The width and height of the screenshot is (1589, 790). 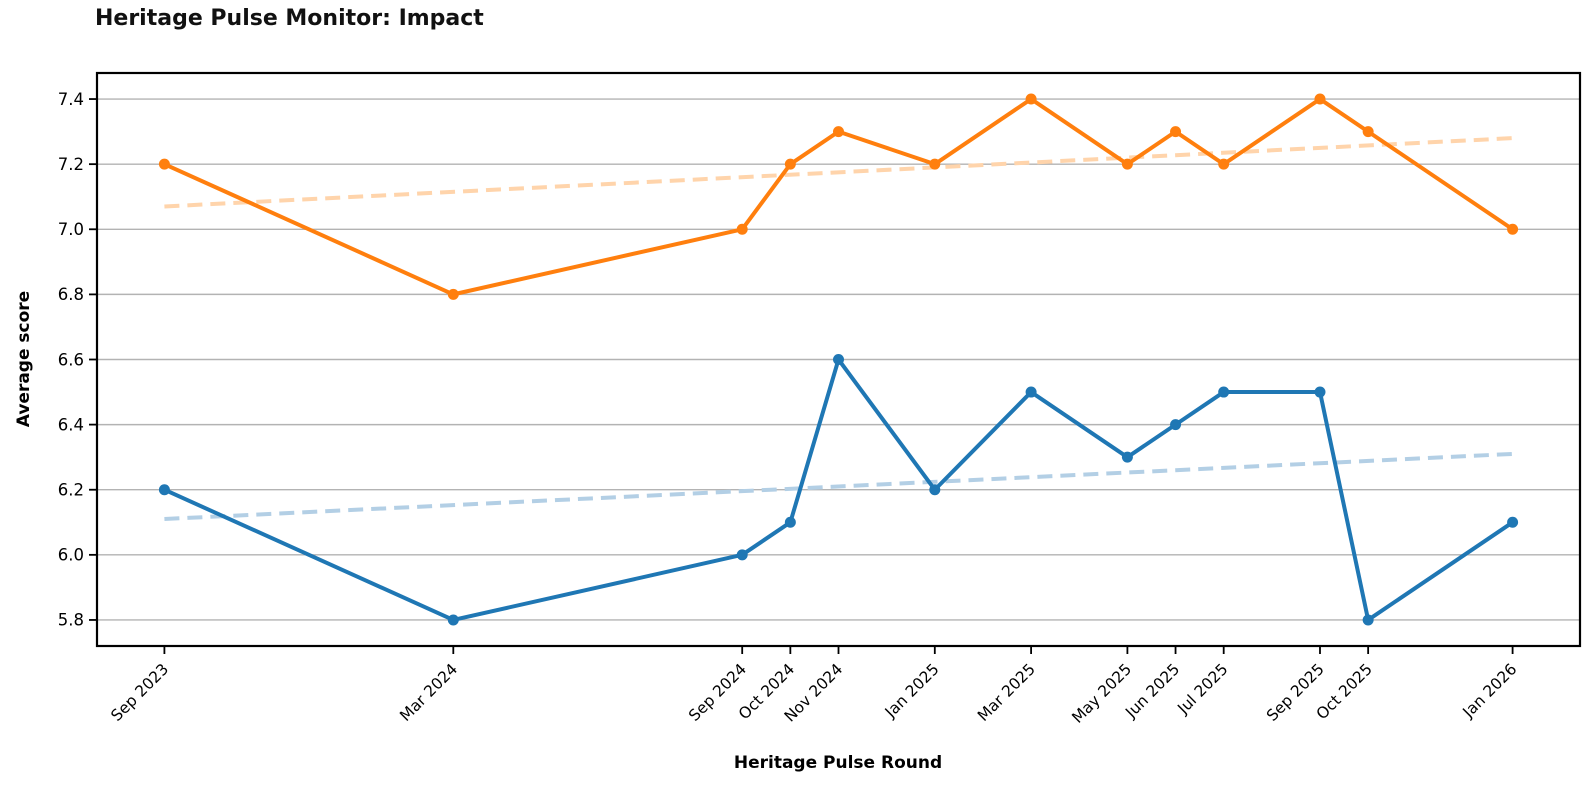 What do you see at coordinates (428, 692) in the screenshot?
I see `x-tick-label: Mar 2024` at bounding box center [428, 692].